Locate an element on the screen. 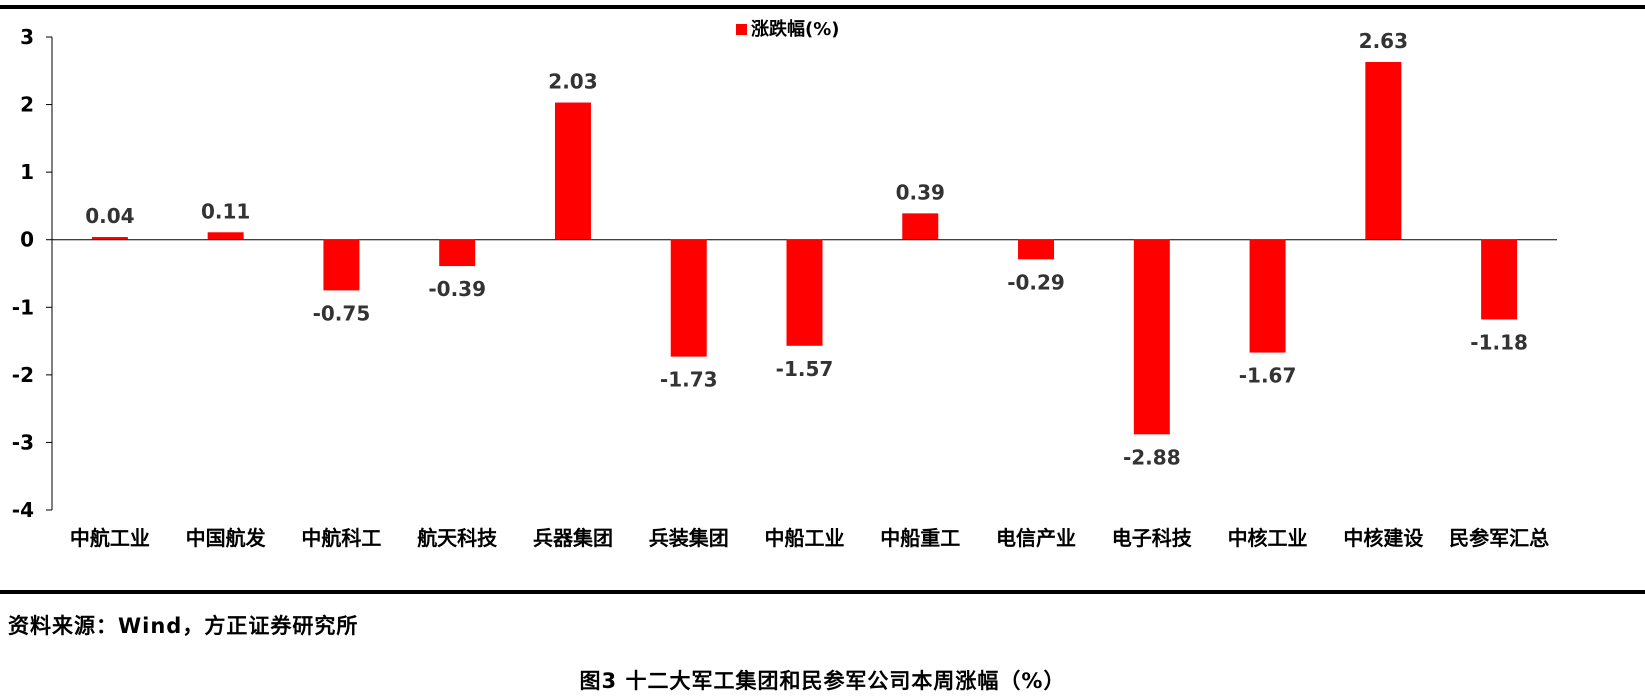 The width and height of the screenshot is (1645, 697). x-tick-label: 中核工业 is located at coordinates (1268, 538).